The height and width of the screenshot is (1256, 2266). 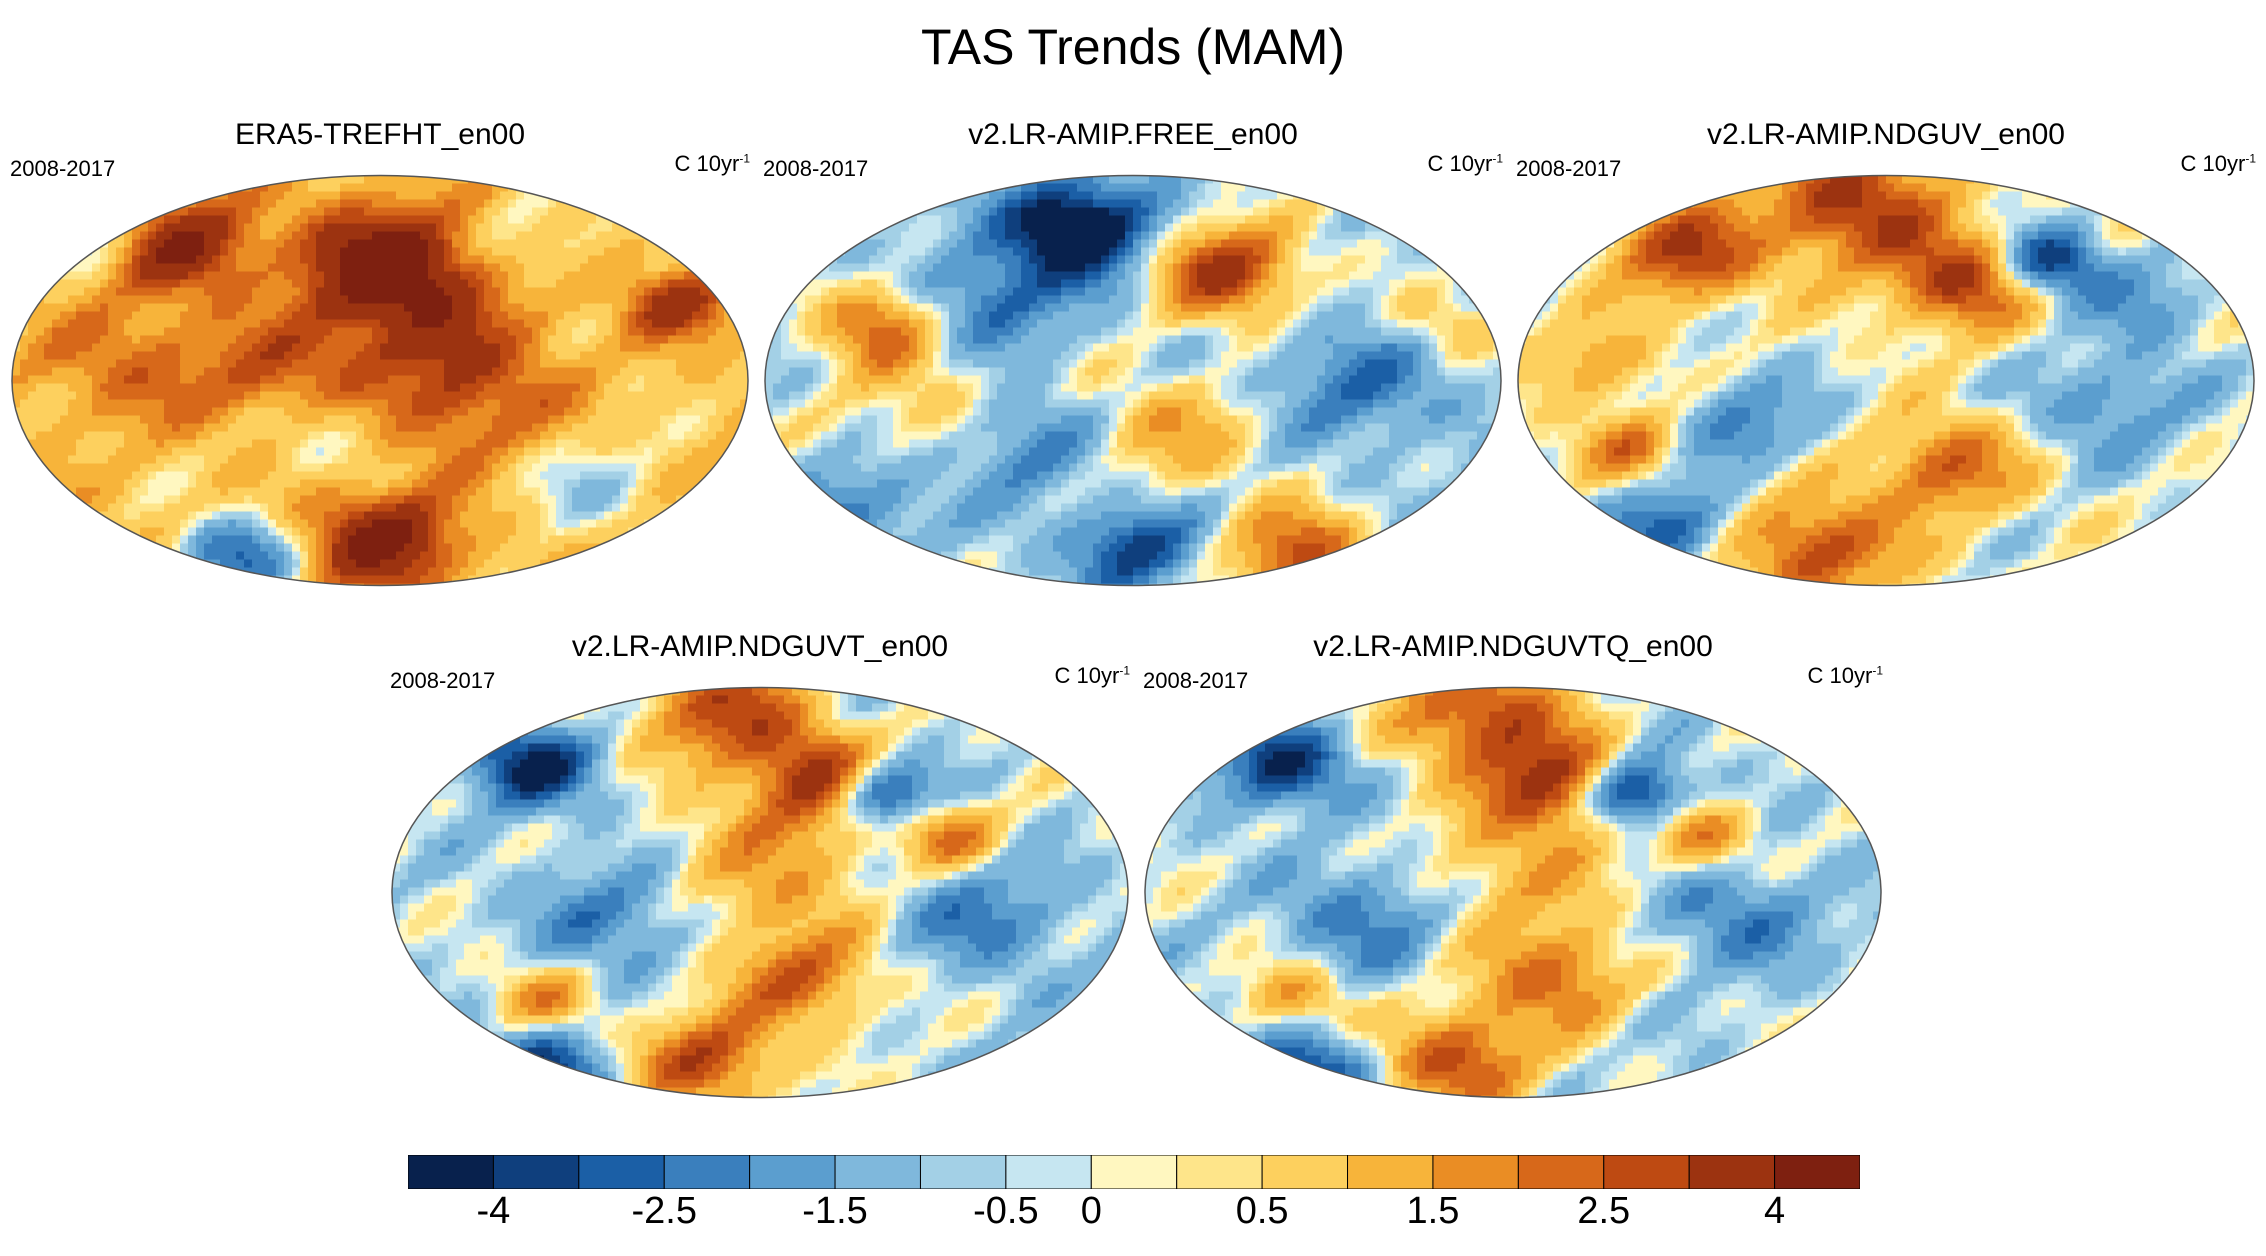 What do you see at coordinates (663, 1211) in the screenshot?
I see `colorbar-tick-label: -2.5` at bounding box center [663, 1211].